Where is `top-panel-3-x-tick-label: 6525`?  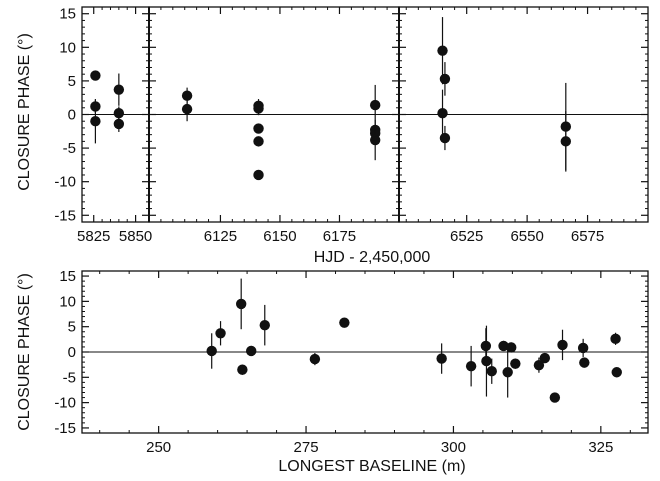 top-panel-3-x-tick-label: 6525 is located at coordinates (466, 236).